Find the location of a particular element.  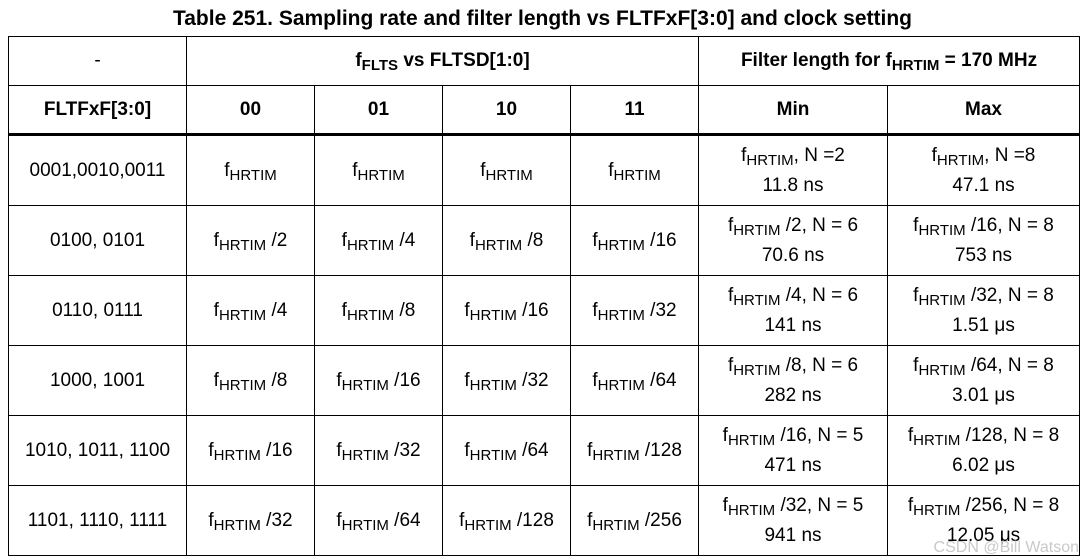

max-filter-length-cell: fHRTIM /128, N = 8 6.02 μs is located at coordinates (984, 450).